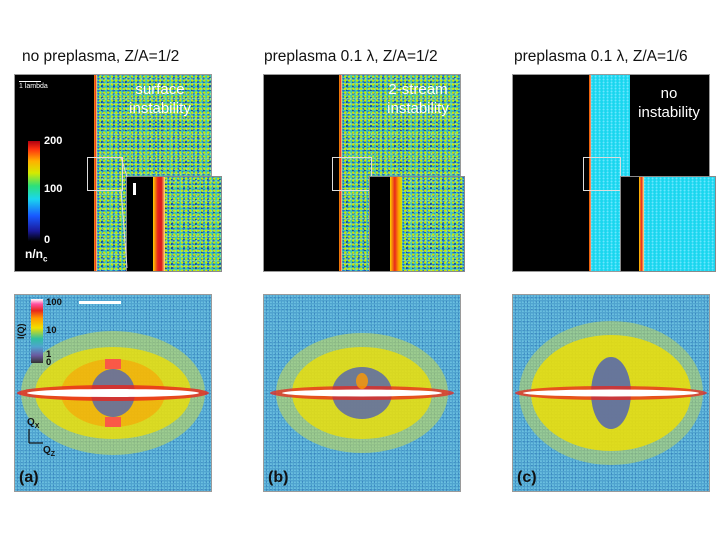  What do you see at coordinates (34, 191) in the screenshot?
I see `density-colorbar` at bounding box center [34, 191].